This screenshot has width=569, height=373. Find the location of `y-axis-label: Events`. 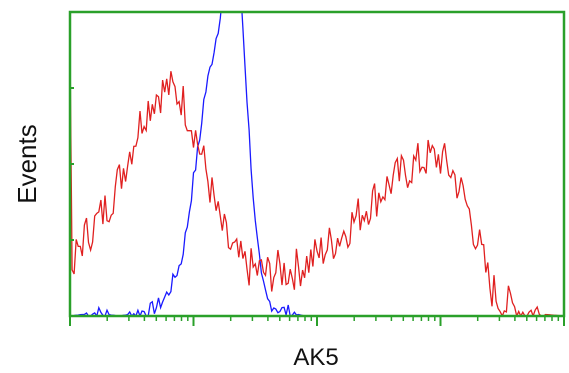

y-axis-label: Events is located at coordinates (27, 164).